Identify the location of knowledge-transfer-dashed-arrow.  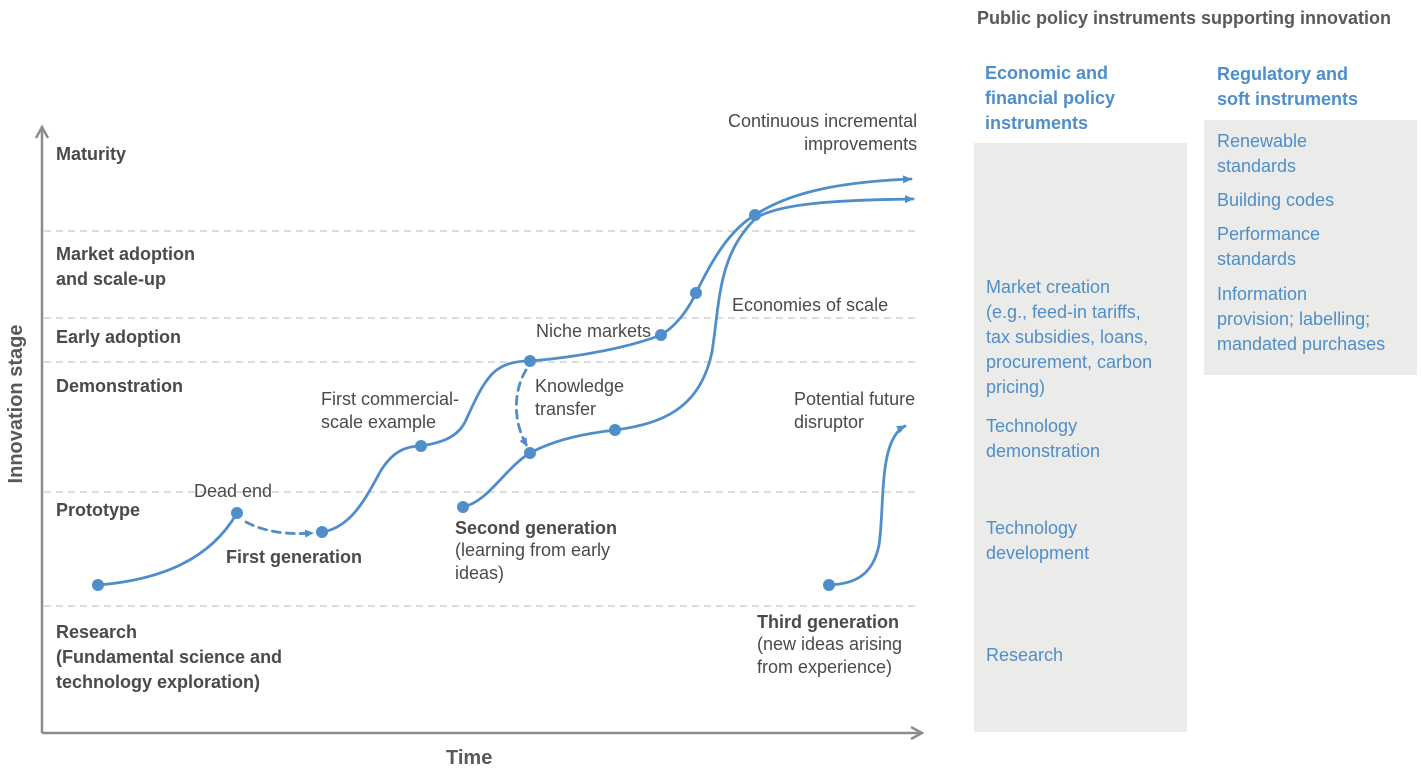
(521, 408).